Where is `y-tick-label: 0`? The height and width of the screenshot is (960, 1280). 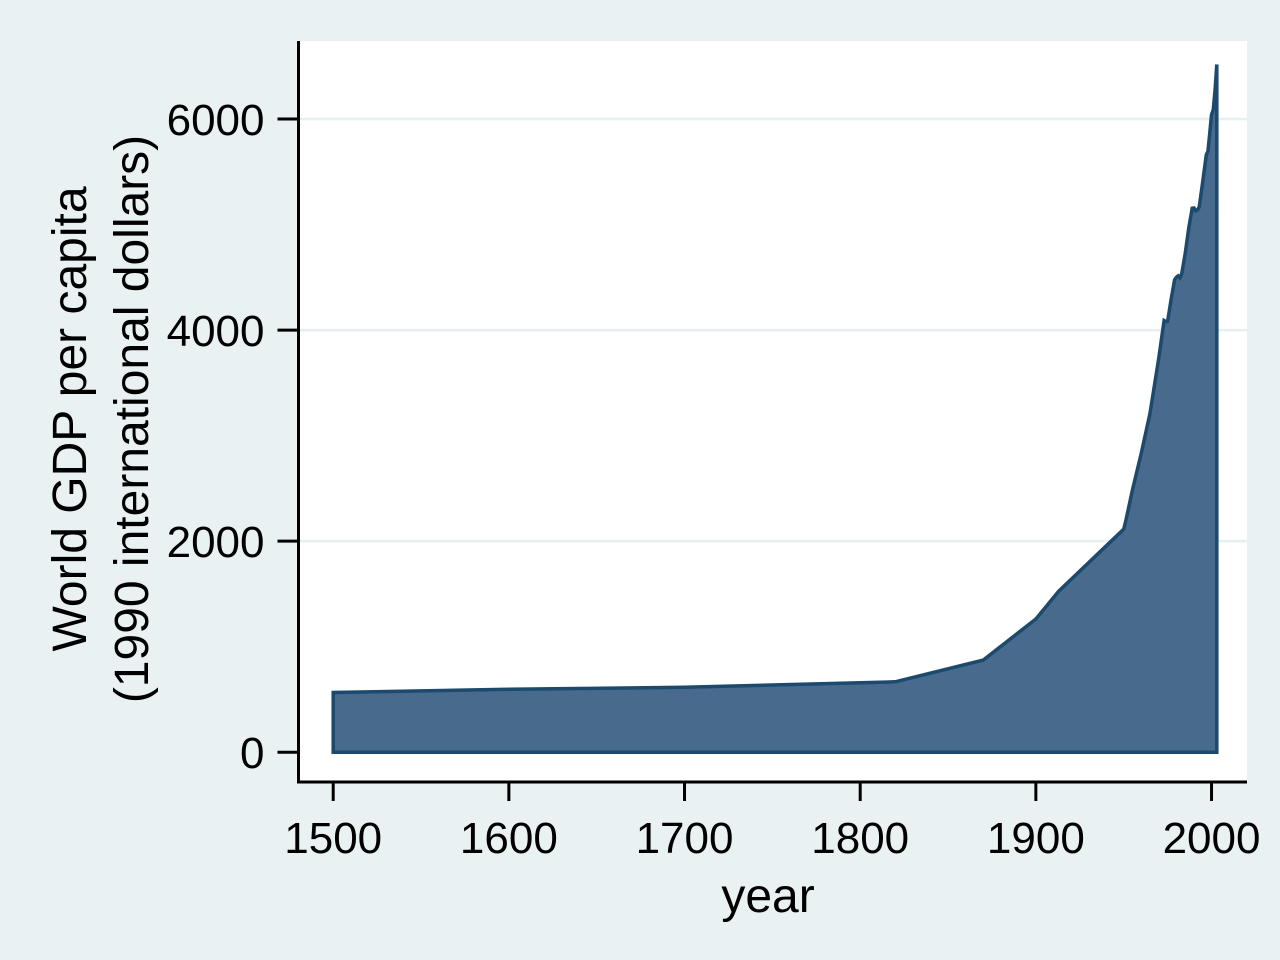
y-tick-label: 0 is located at coordinates (252, 753).